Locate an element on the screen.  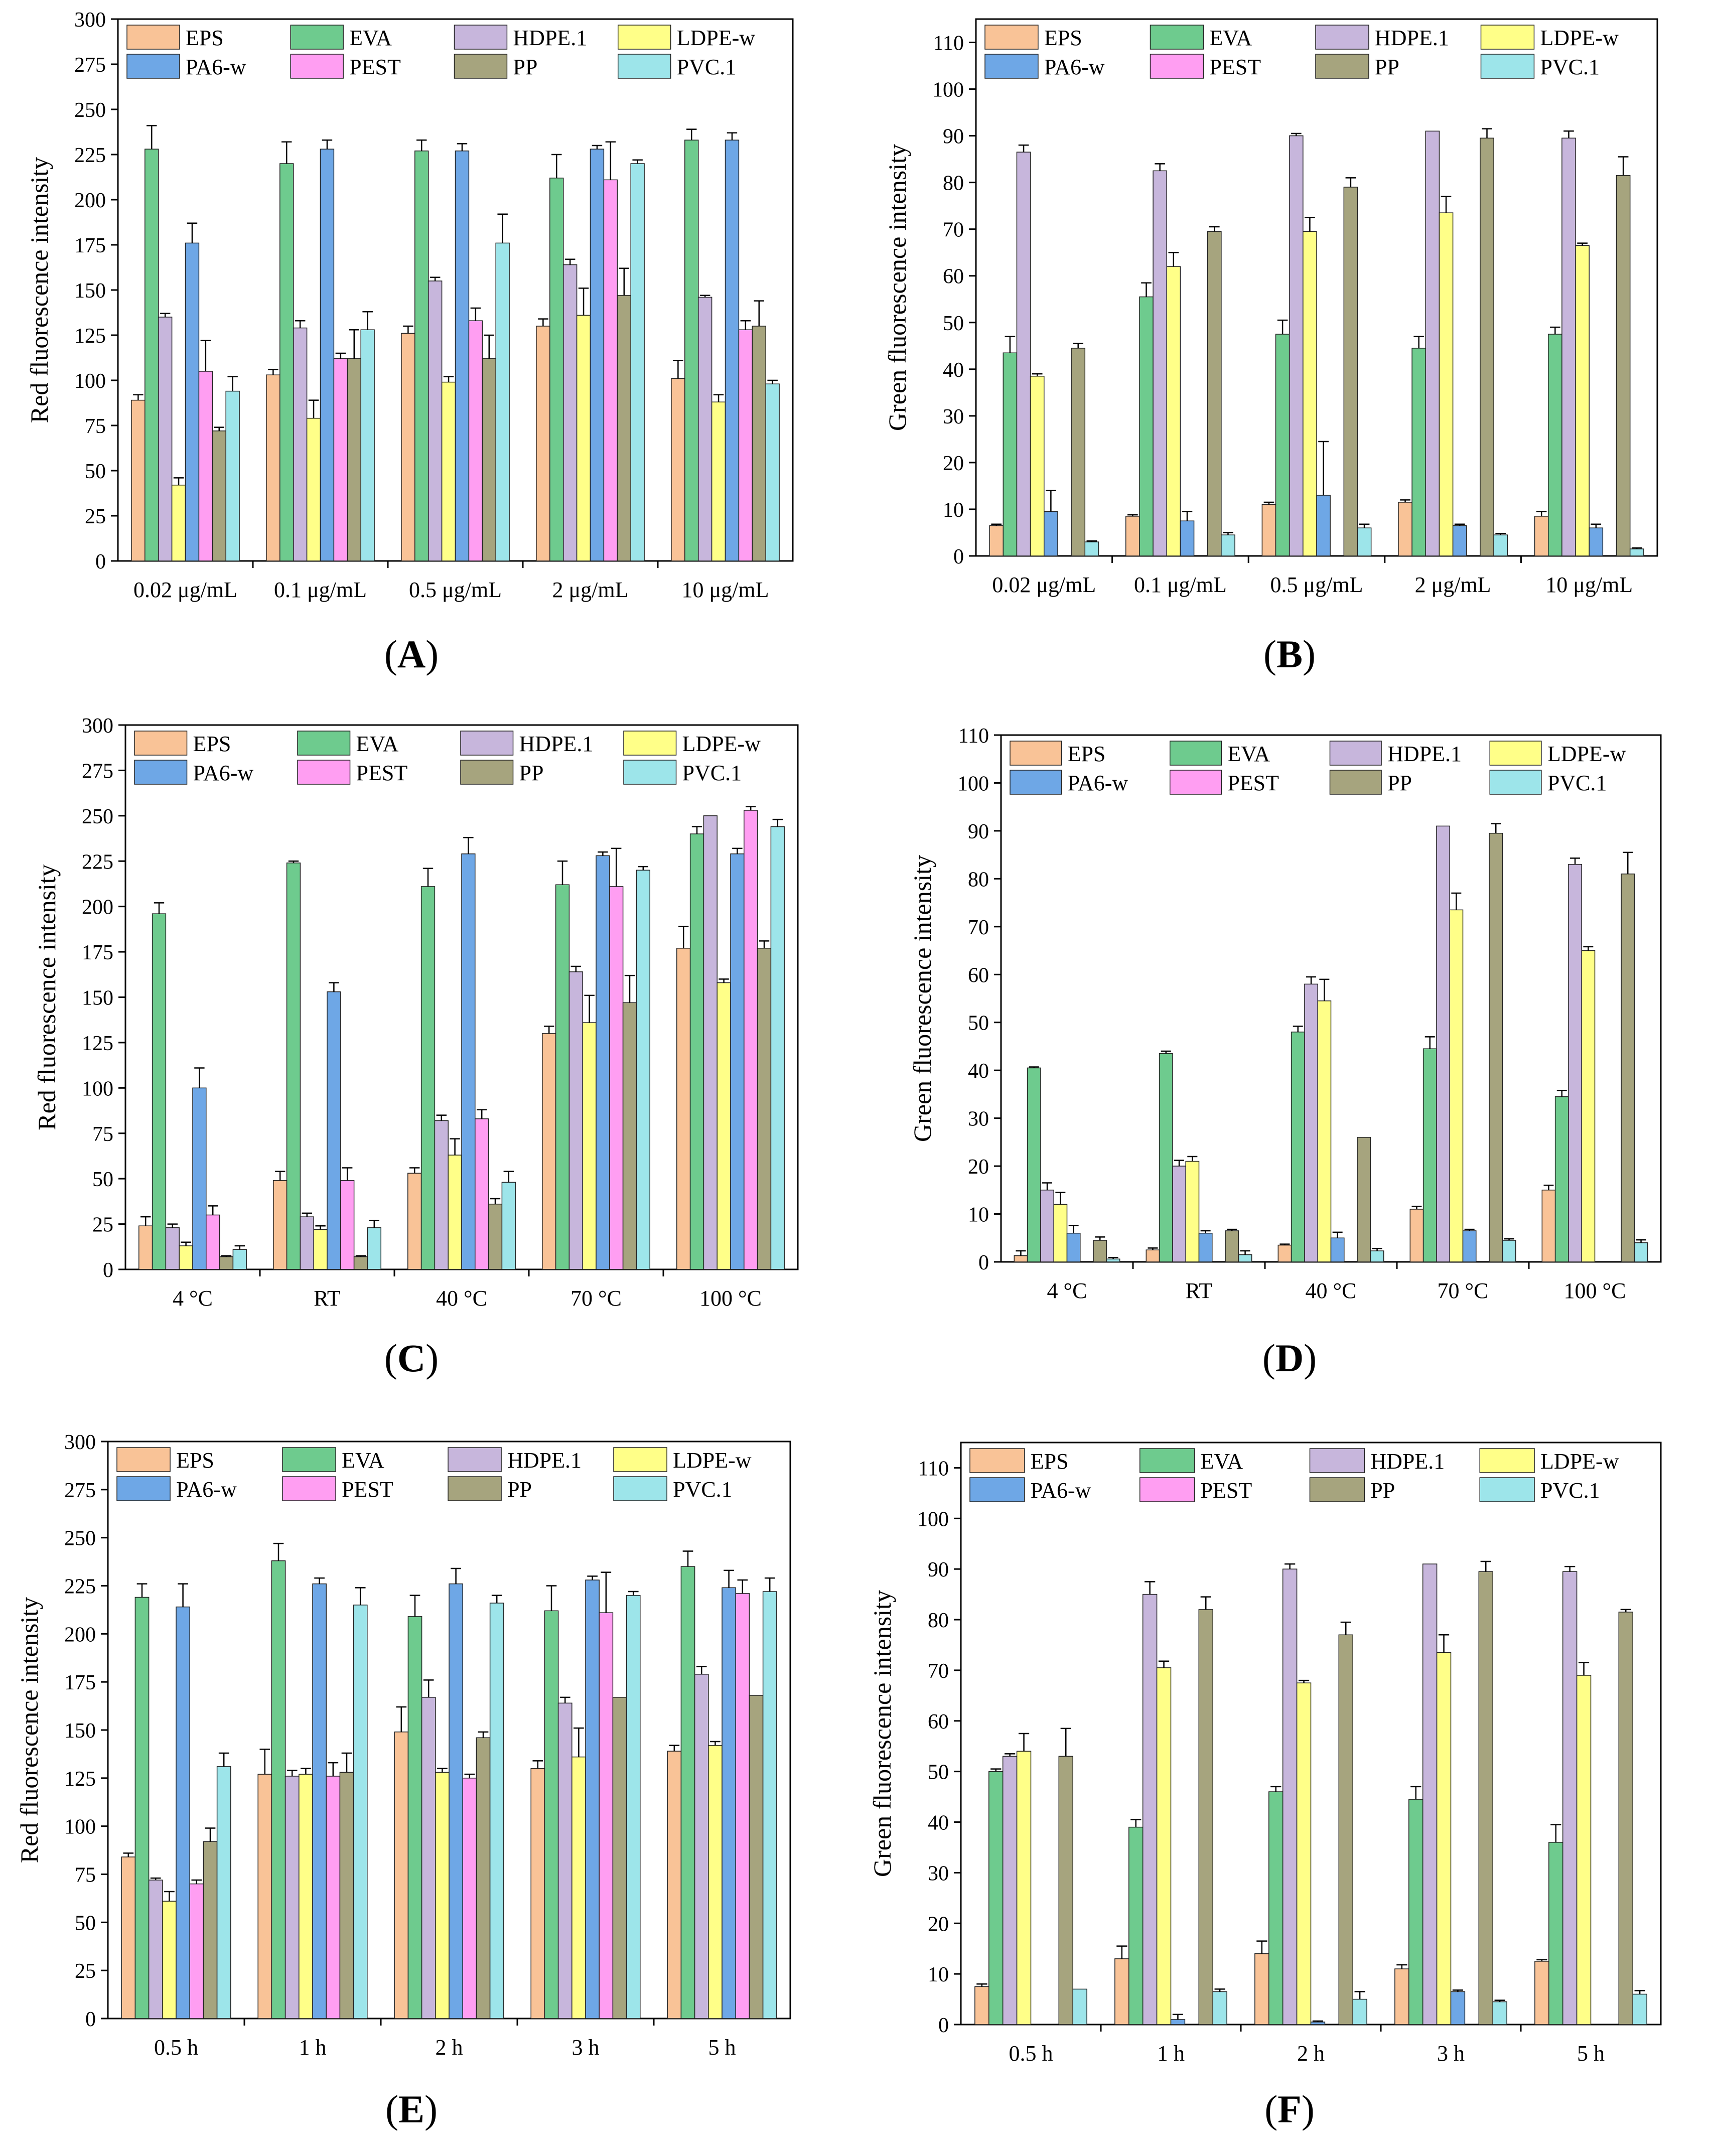
y-tick-label: 100 is located at coordinates (90, 381).